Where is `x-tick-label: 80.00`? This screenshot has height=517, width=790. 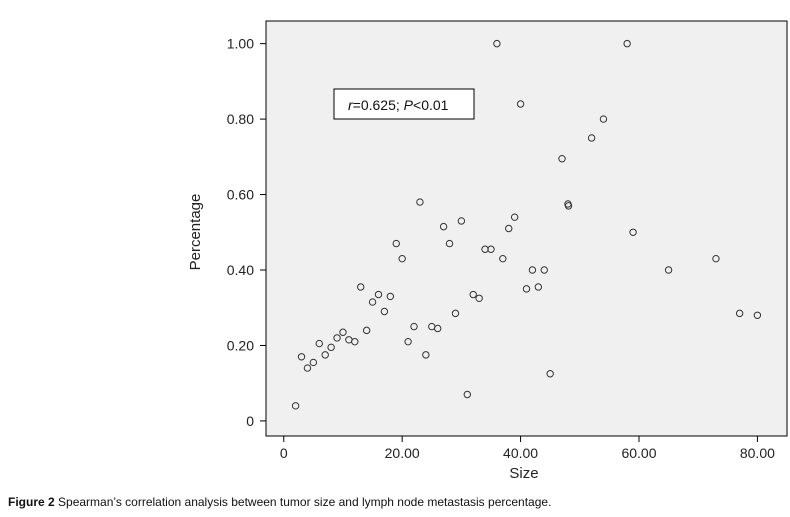 x-tick-label: 80.00 is located at coordinates (757, 453).